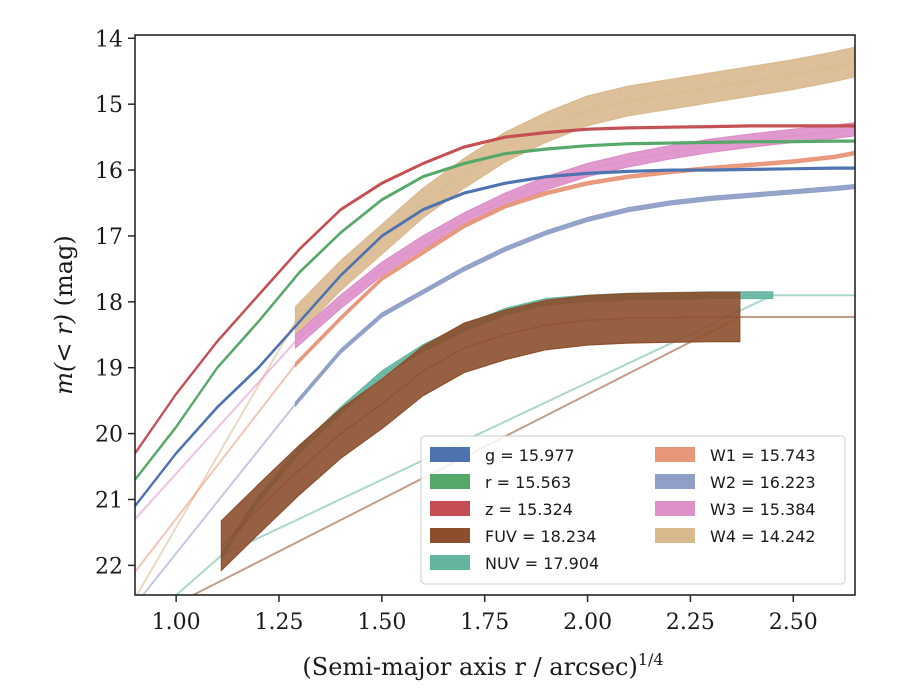 This screenshot has height=700, width=900. Describe the element at coordinates (530, 455) in the screenshot. I see `legend-label: g = 15.977` at that location.